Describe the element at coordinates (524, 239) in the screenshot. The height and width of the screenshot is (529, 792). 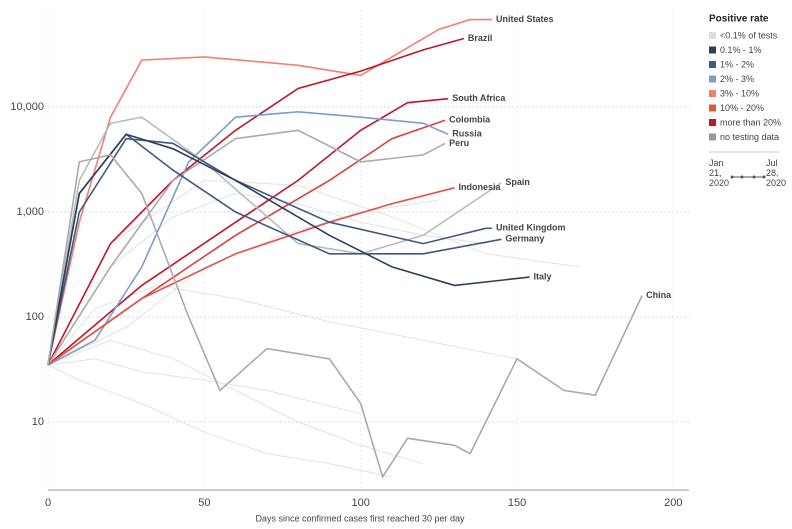
I see `series-label: Germany` at that location.